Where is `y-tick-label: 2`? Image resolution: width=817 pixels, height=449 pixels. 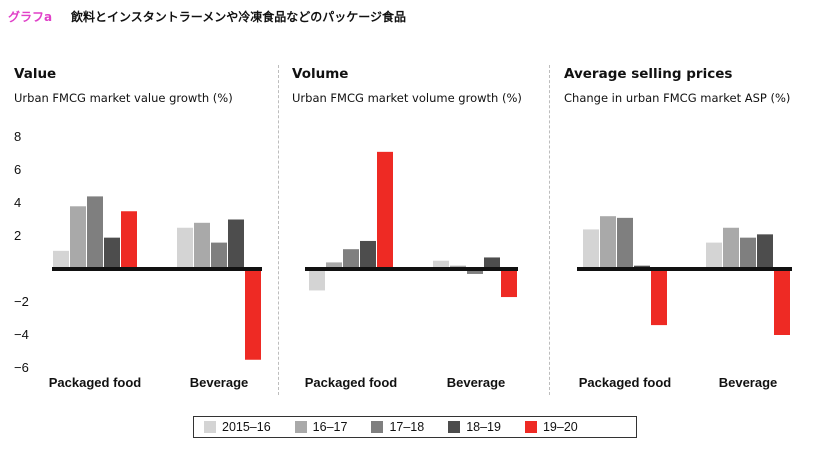 y-tick-label: 2 is located at coordinates (17, 235).